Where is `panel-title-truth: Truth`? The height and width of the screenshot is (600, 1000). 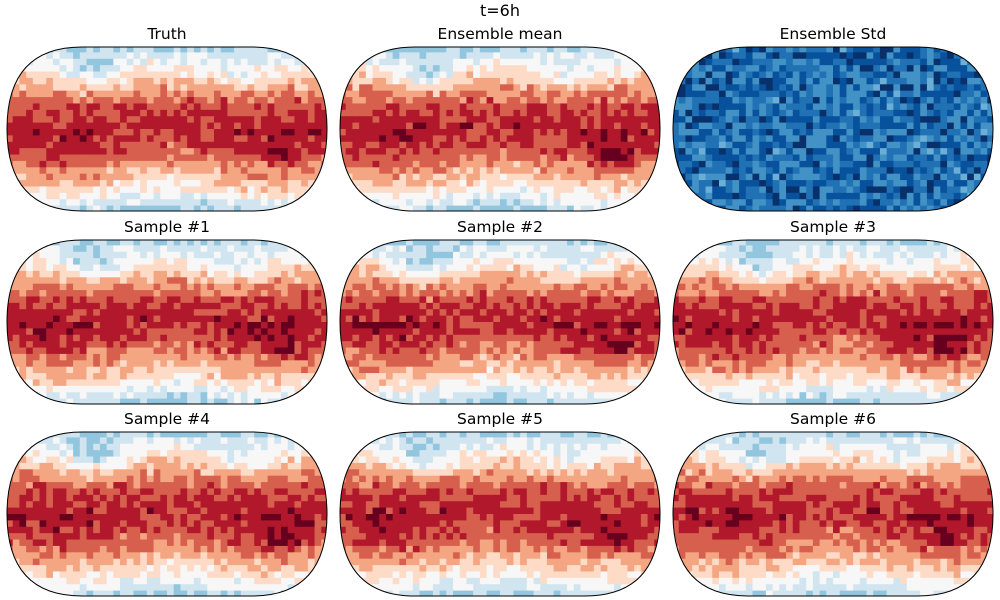
panel-title-truth: Truth is located at coordinates (167, 34).